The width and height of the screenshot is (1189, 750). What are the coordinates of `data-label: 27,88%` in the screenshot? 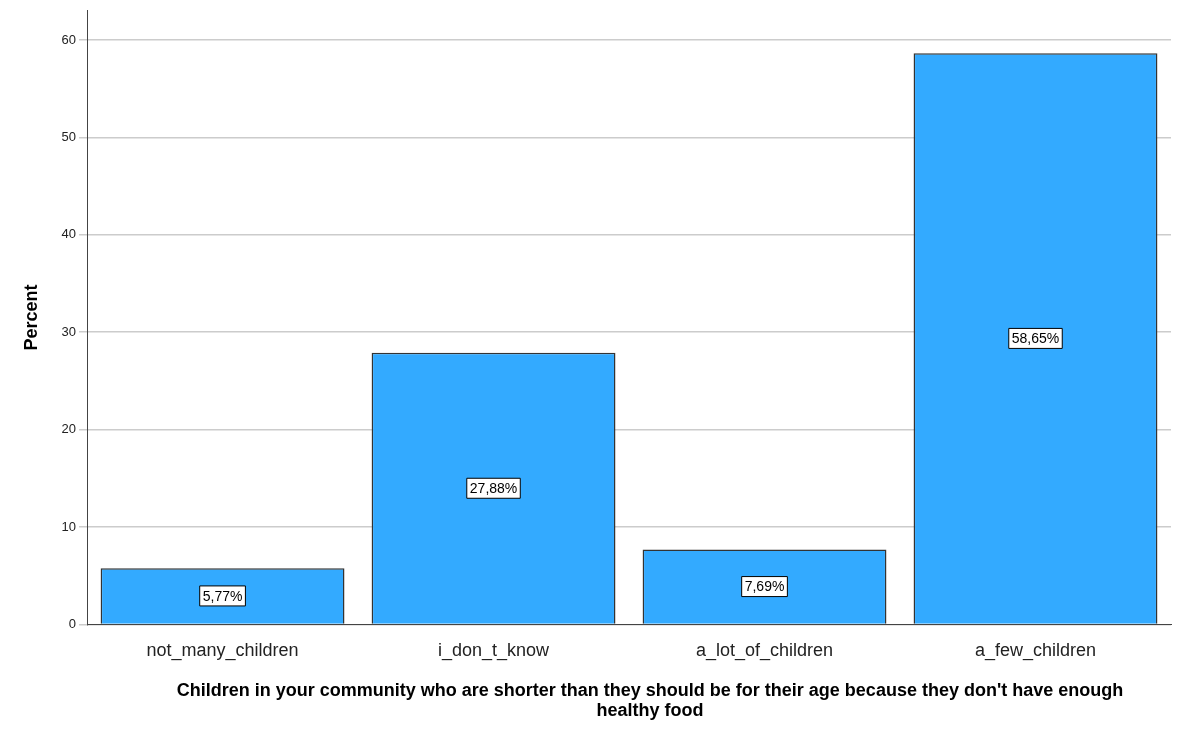 It's located at (493, 488).